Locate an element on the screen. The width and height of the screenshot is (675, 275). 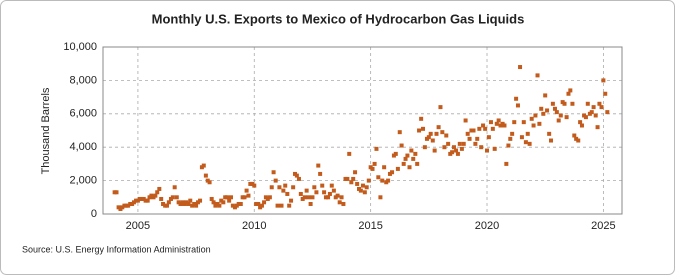
x-tick-label: 2020 is located at coordinates (487, 226).